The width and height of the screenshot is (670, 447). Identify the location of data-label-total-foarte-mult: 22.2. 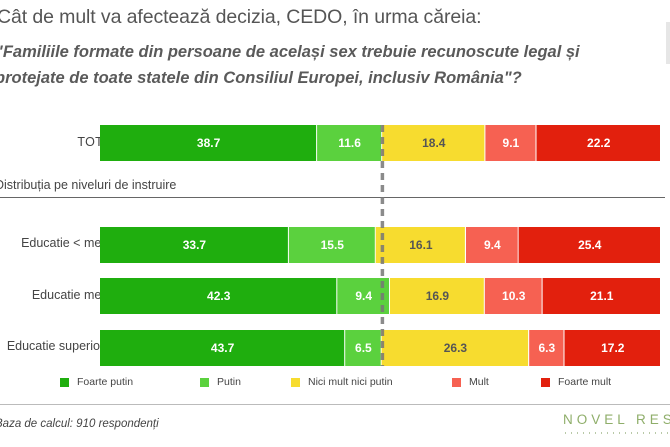
(599, 143).